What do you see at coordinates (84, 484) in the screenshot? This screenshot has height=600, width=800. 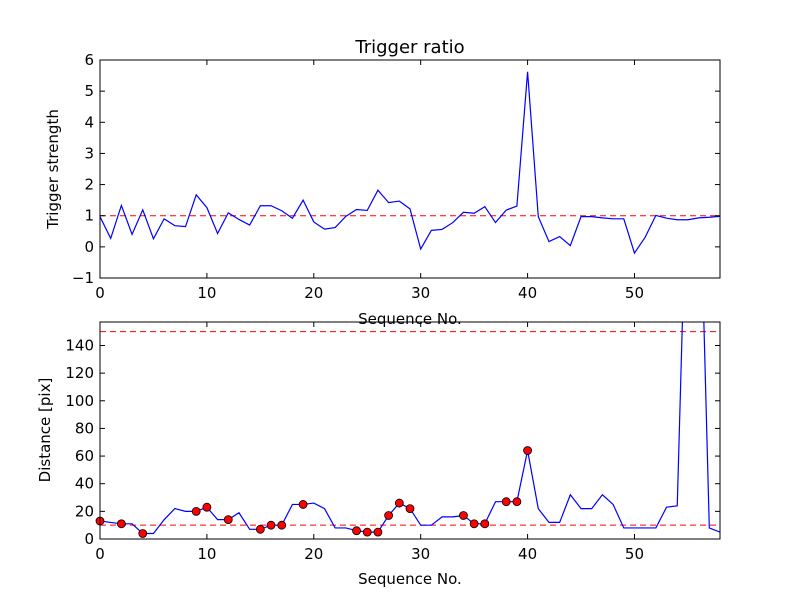 I see `bot-y-tick-label: 40` at bounding box center [84, 484].